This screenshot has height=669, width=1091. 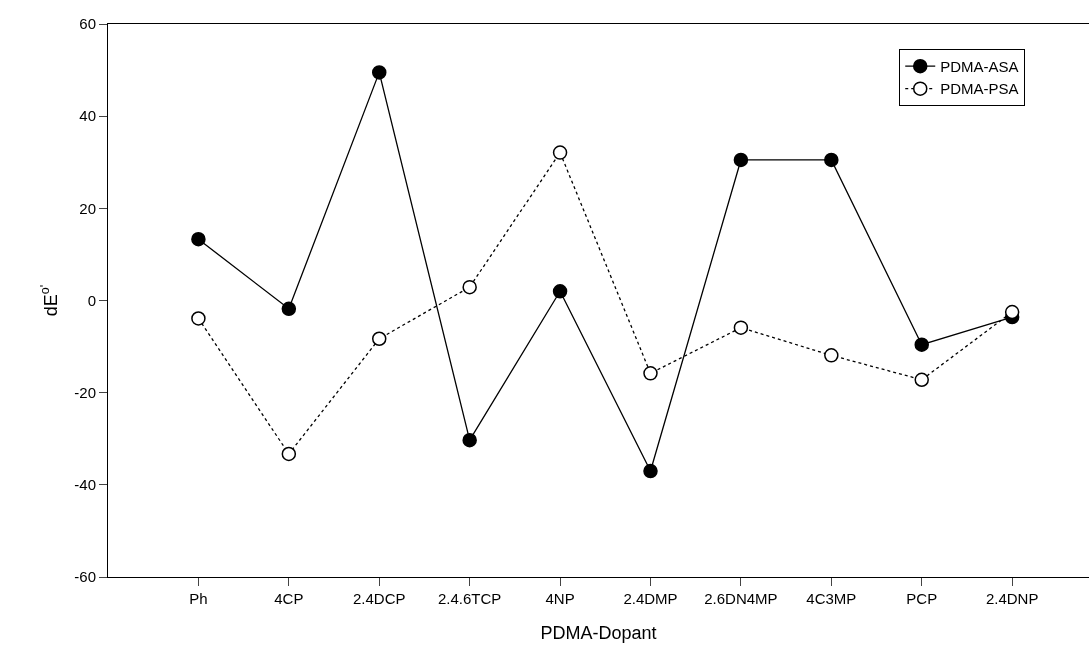 I want to click on y-tick-label: -40, so click(x=85, y=485).